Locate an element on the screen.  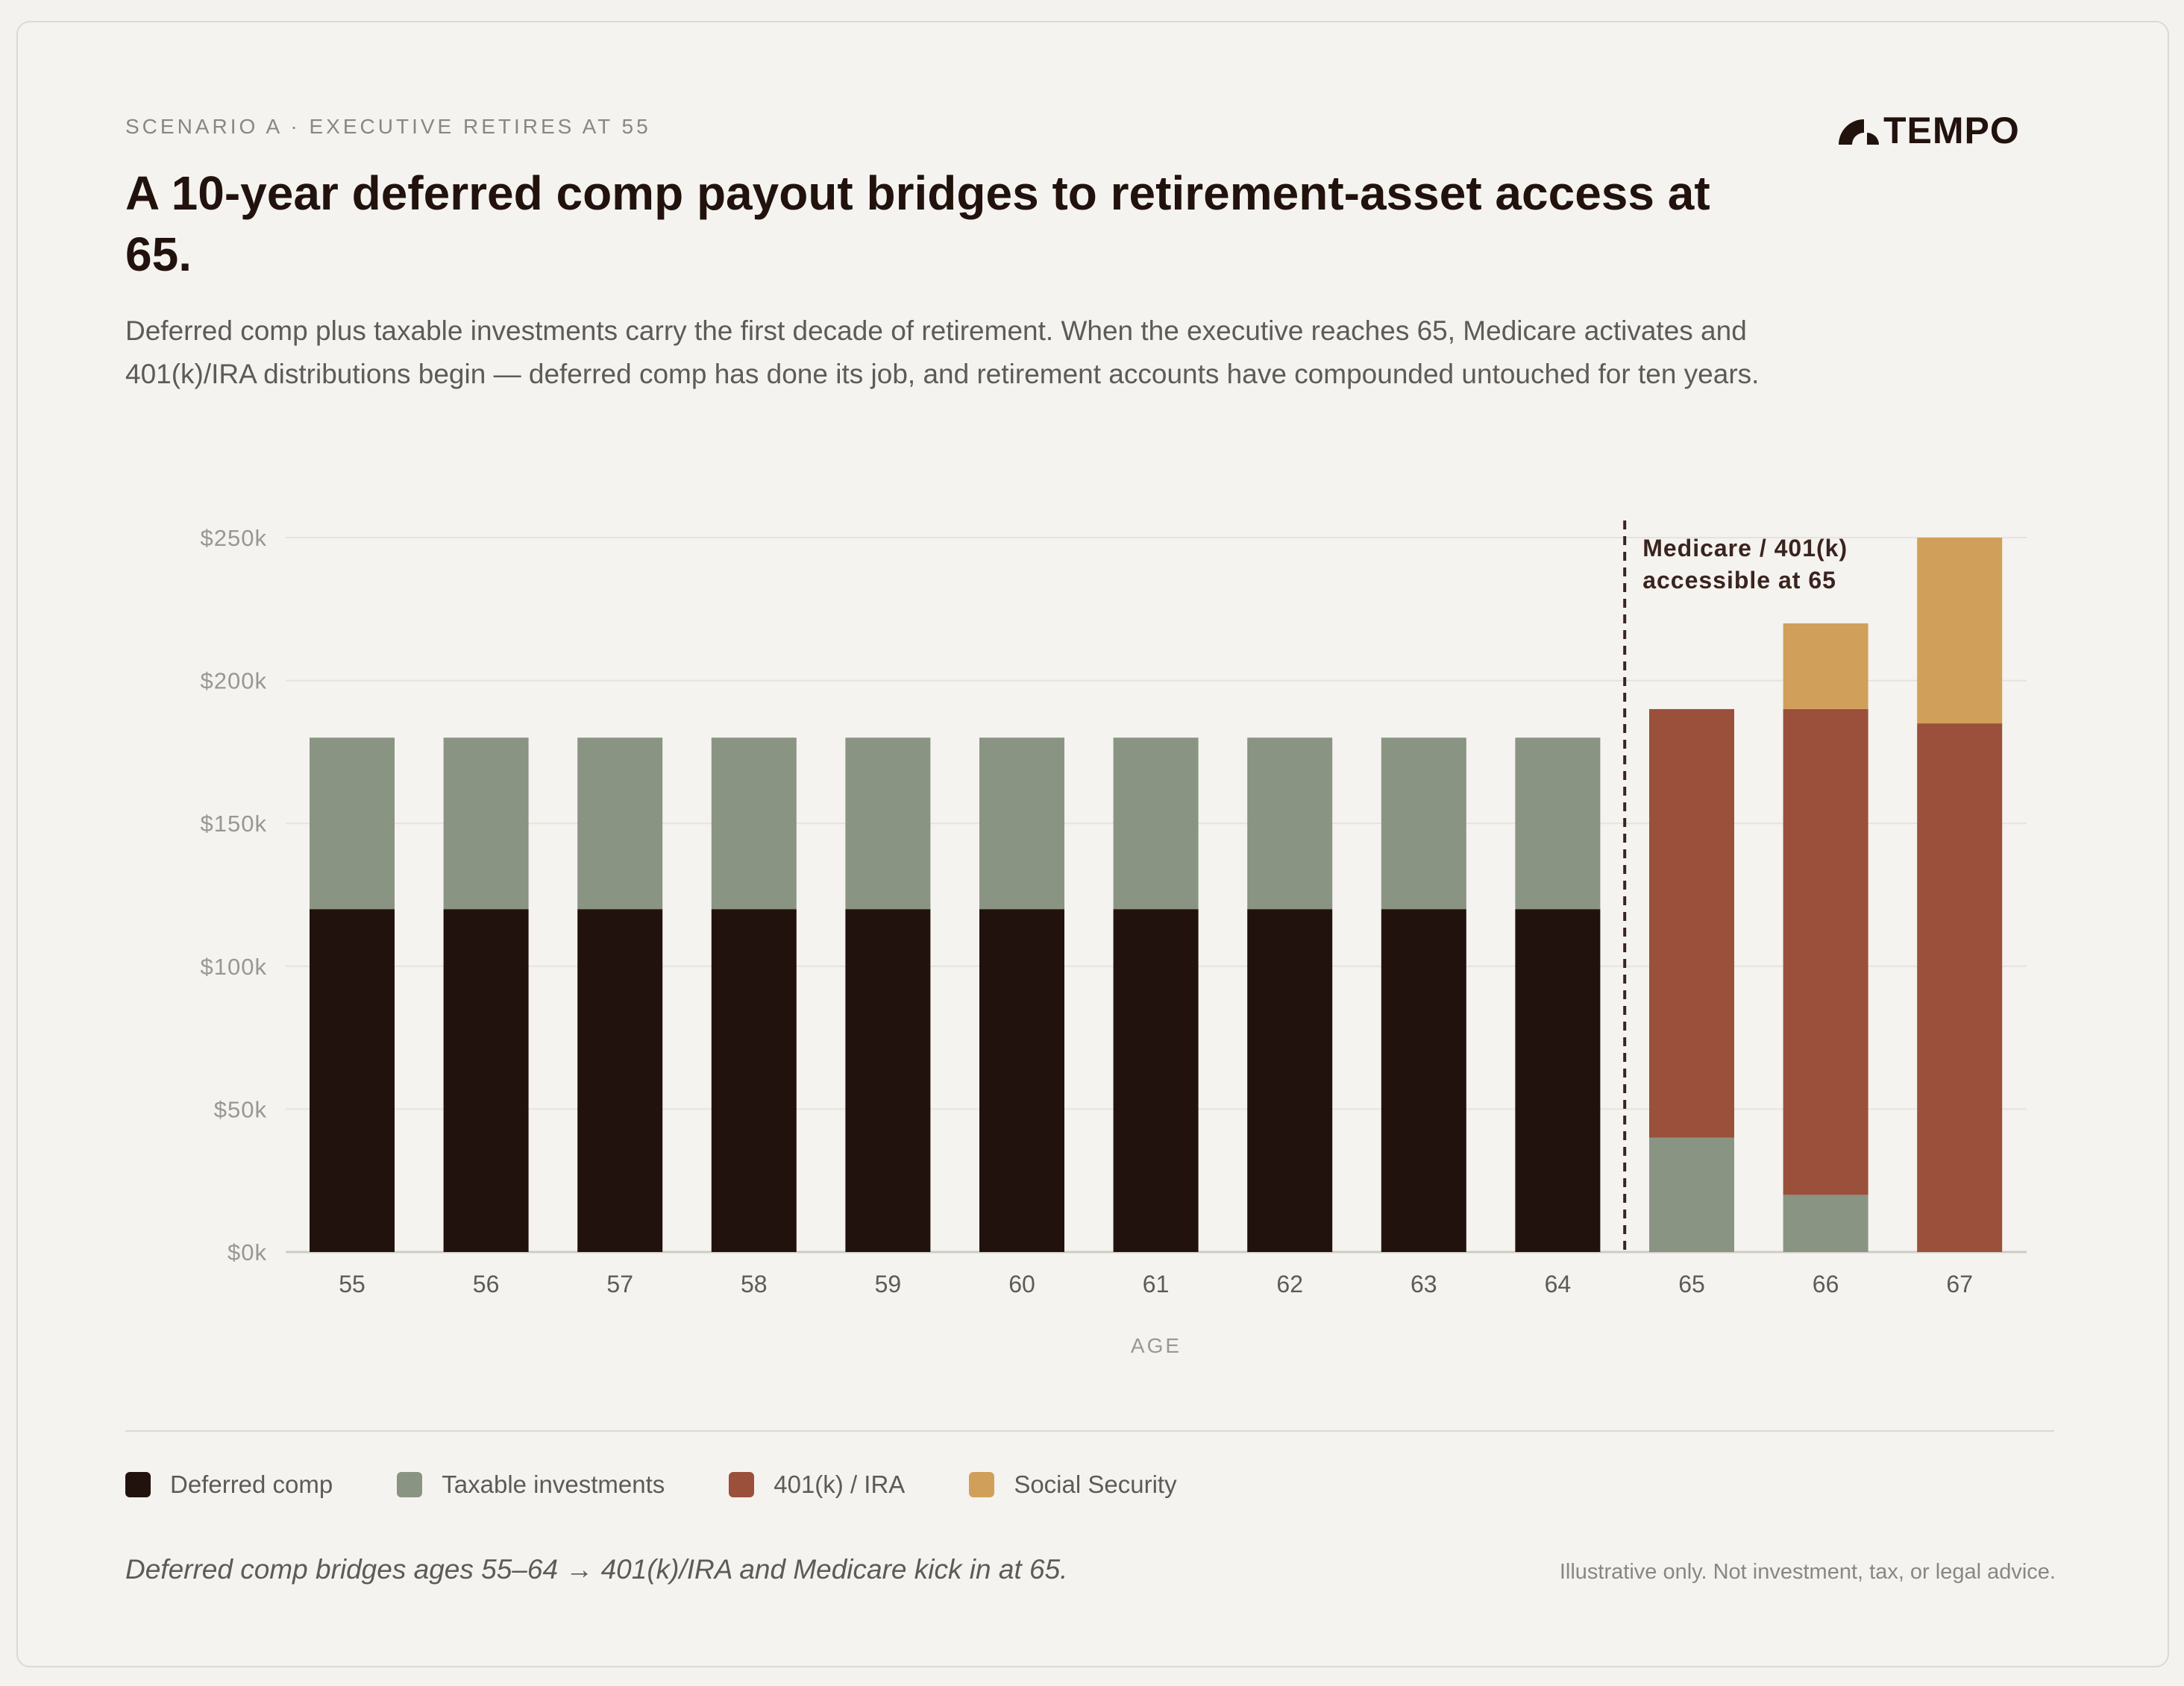
x-tick-label: 59 is located at coordinates (888, 1284).